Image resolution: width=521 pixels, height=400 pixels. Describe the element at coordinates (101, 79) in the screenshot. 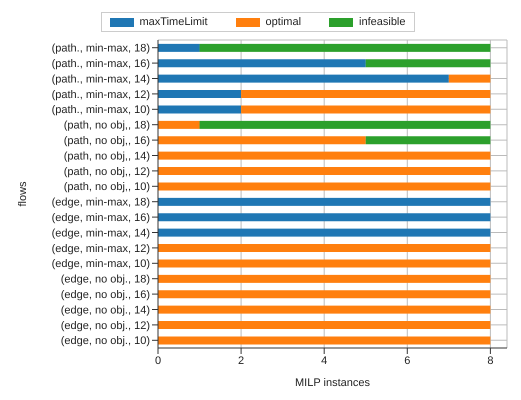

I see `y-tick-label: (path., min-max, 14)` at that location.